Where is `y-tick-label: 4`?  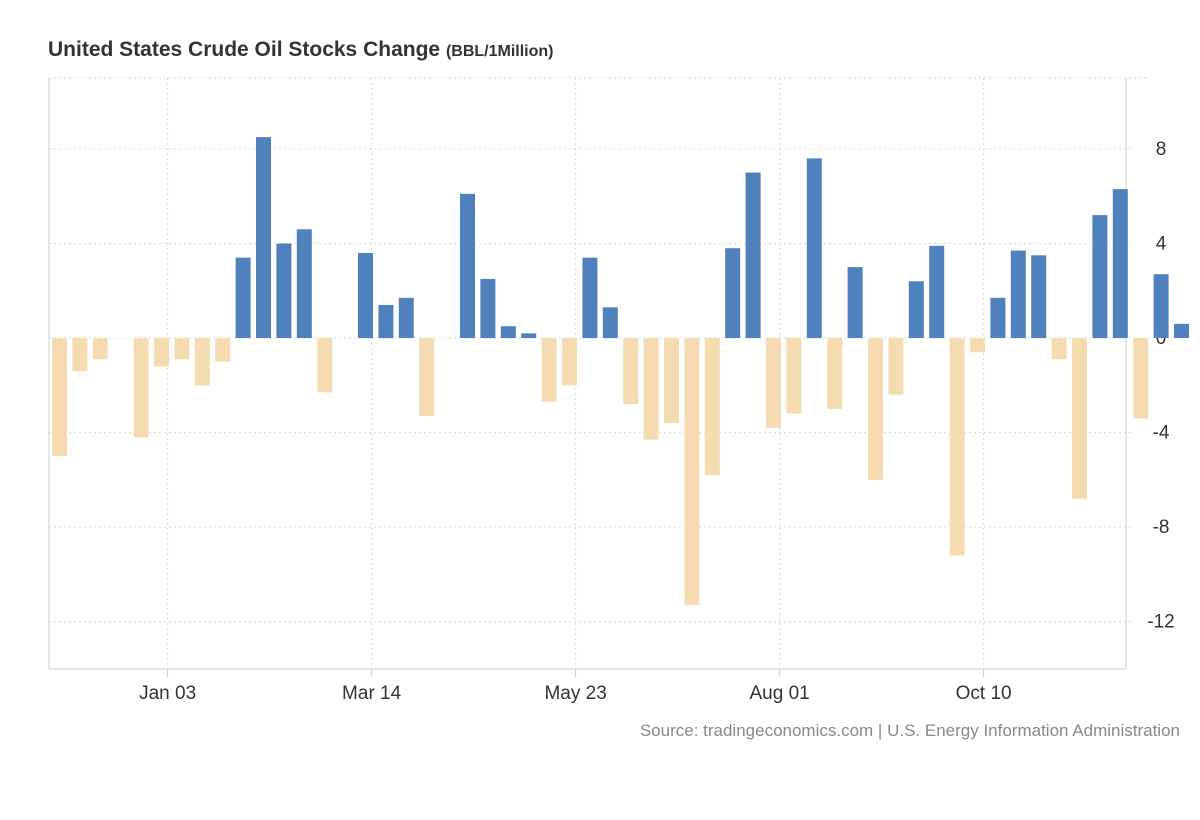 y-tick-label: 4 is located at coordinates (1161, 243).